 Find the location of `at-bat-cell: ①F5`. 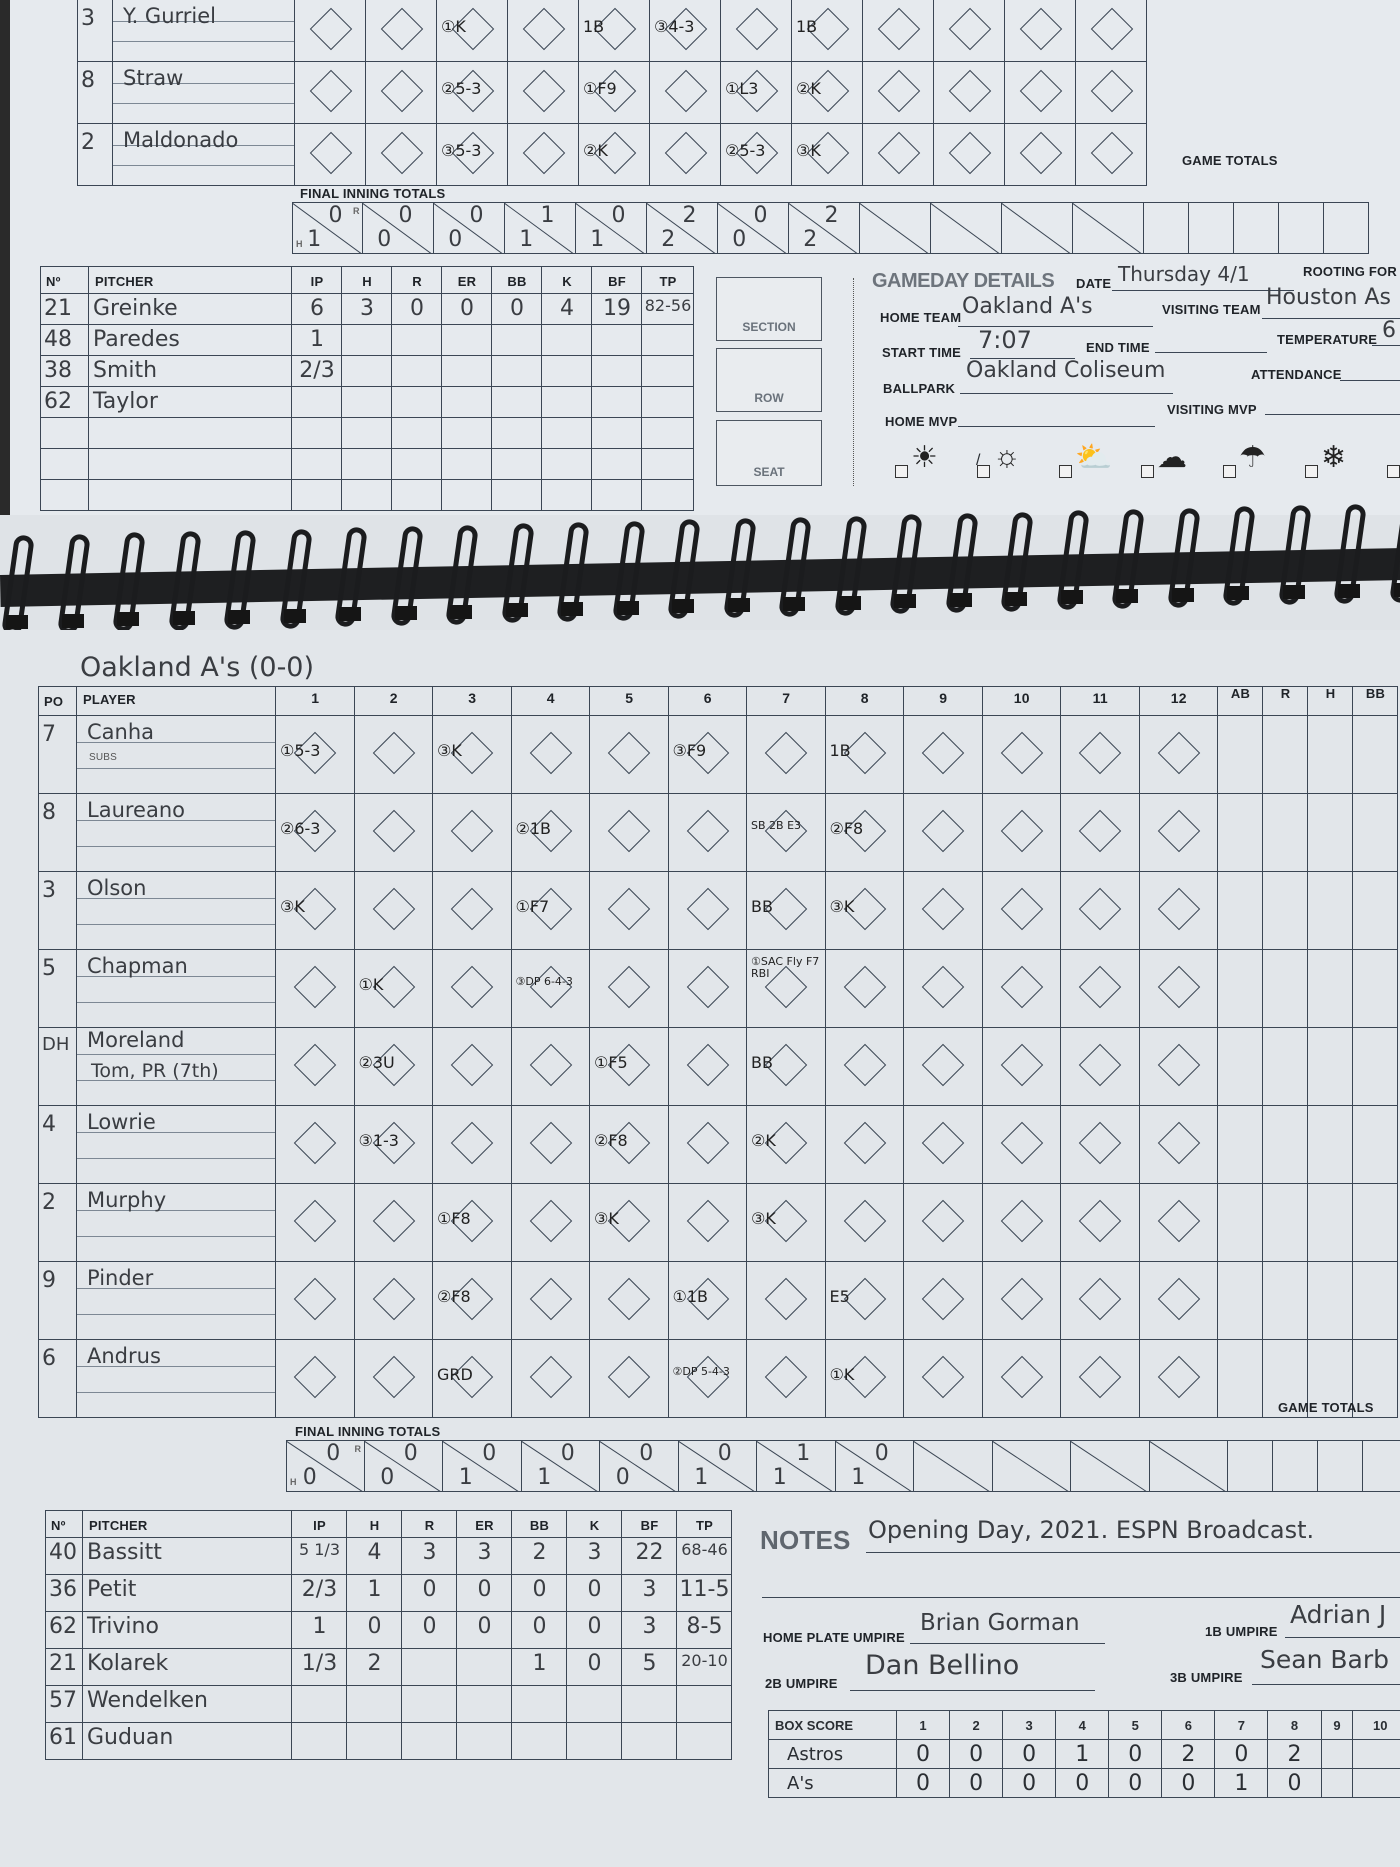

at-bat-cell: ①F5 is located at coordinates (629, 1067).